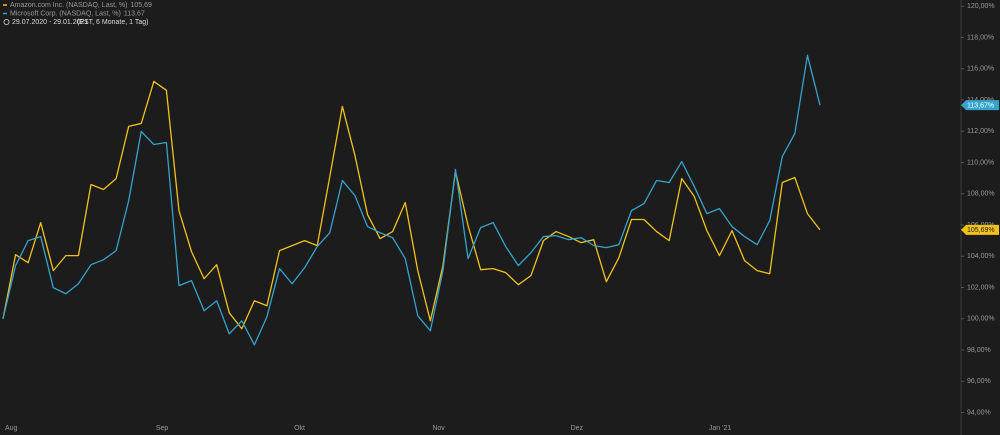 This screenshot has width=1000, height=435. What do you see at coordinates (6, 21) in the screenshot?
I see `clock-icon` at bounding box center [6, 21].